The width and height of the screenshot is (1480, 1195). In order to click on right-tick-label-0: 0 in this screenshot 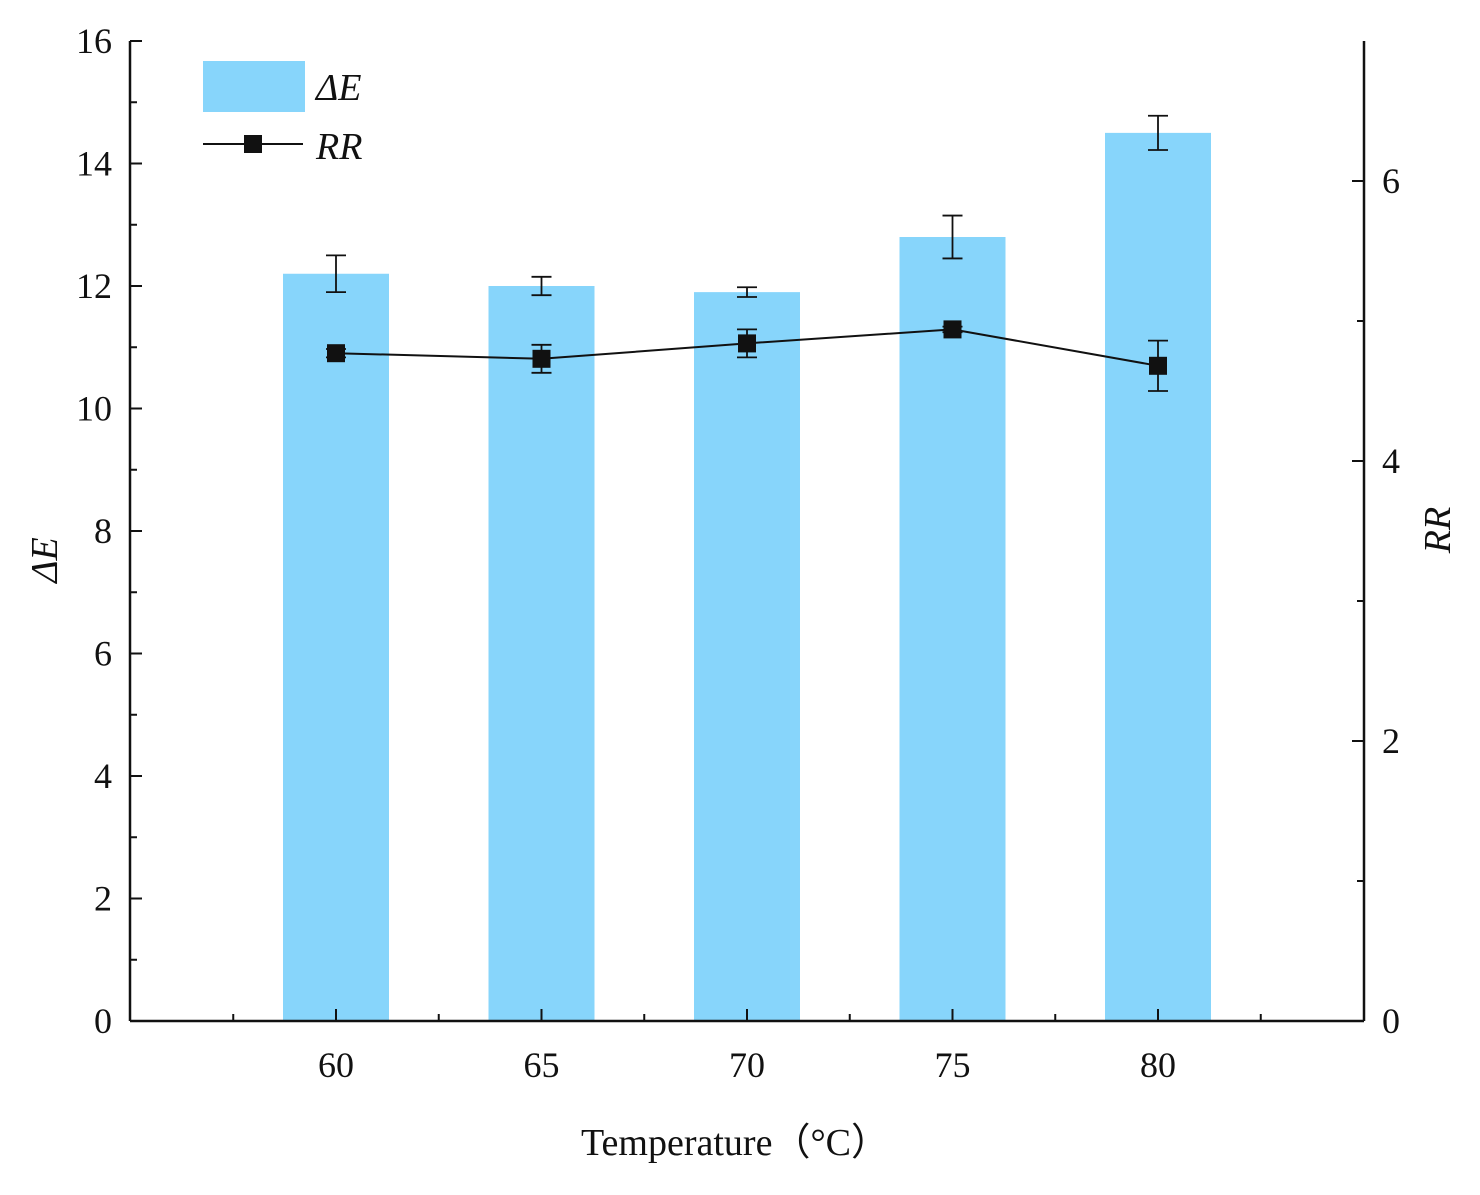, I will do `click(1391, 1021)`.